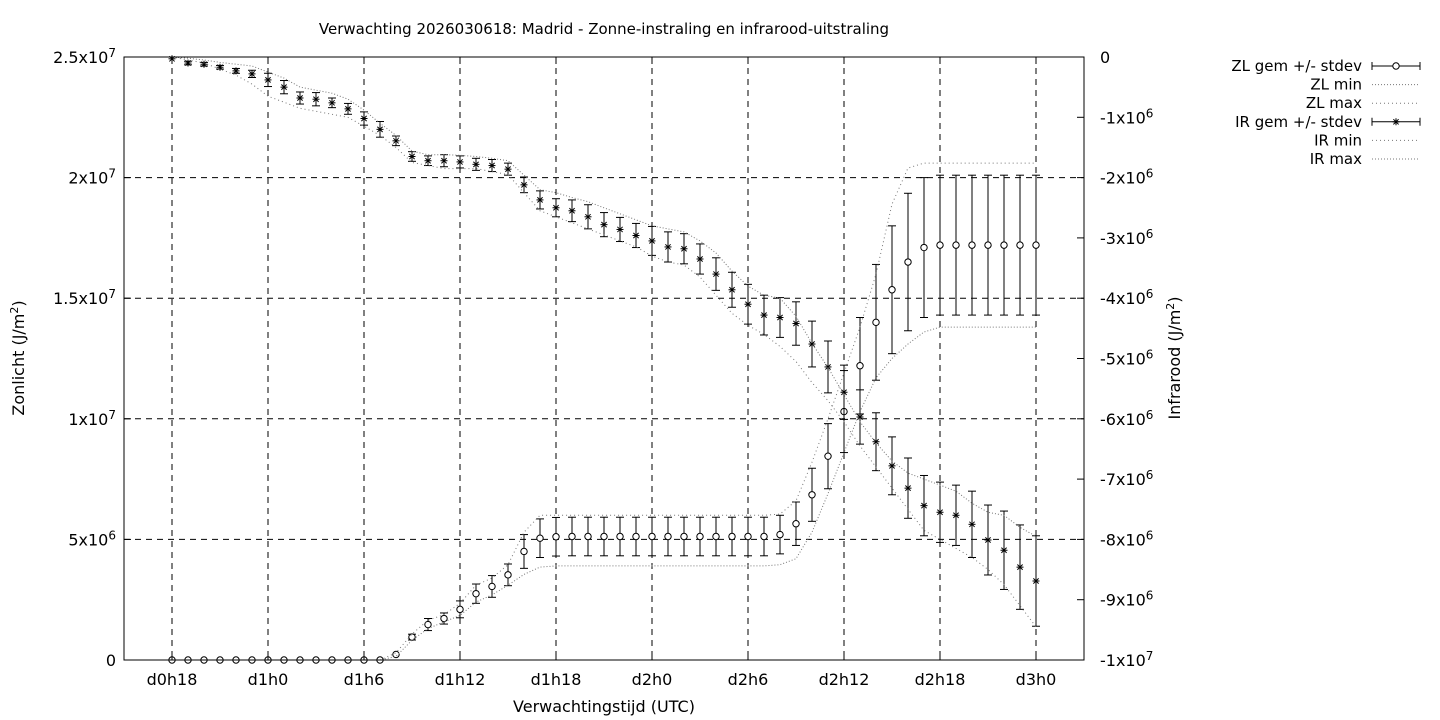 Image resolution: width=1440 pixels, height=720 pixels. Describe the element at coordinates (92, 177) in the screenshot. I see `y-left-tick-label: 2x107` at that location.